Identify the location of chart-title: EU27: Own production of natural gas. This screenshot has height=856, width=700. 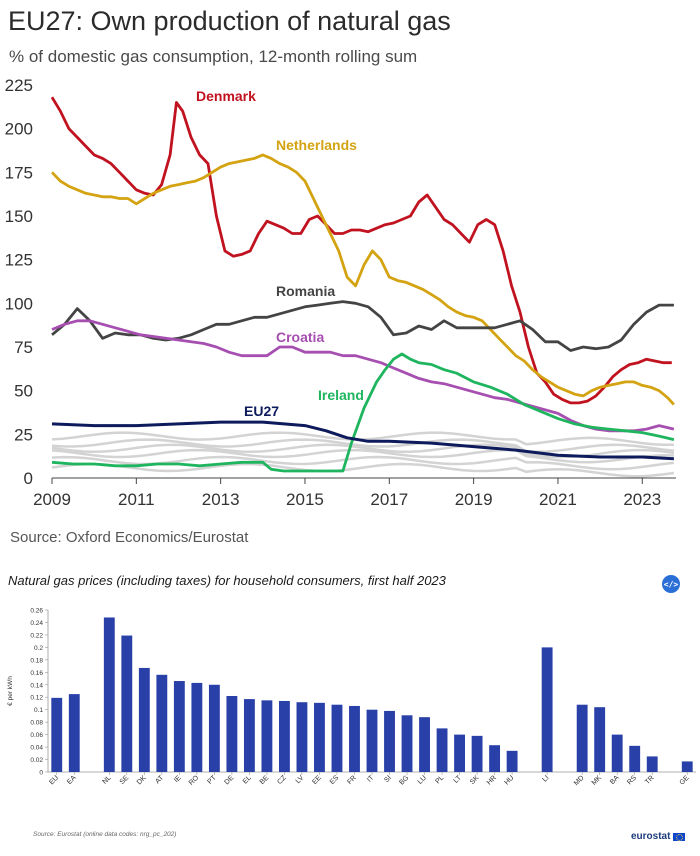
(229, 21).